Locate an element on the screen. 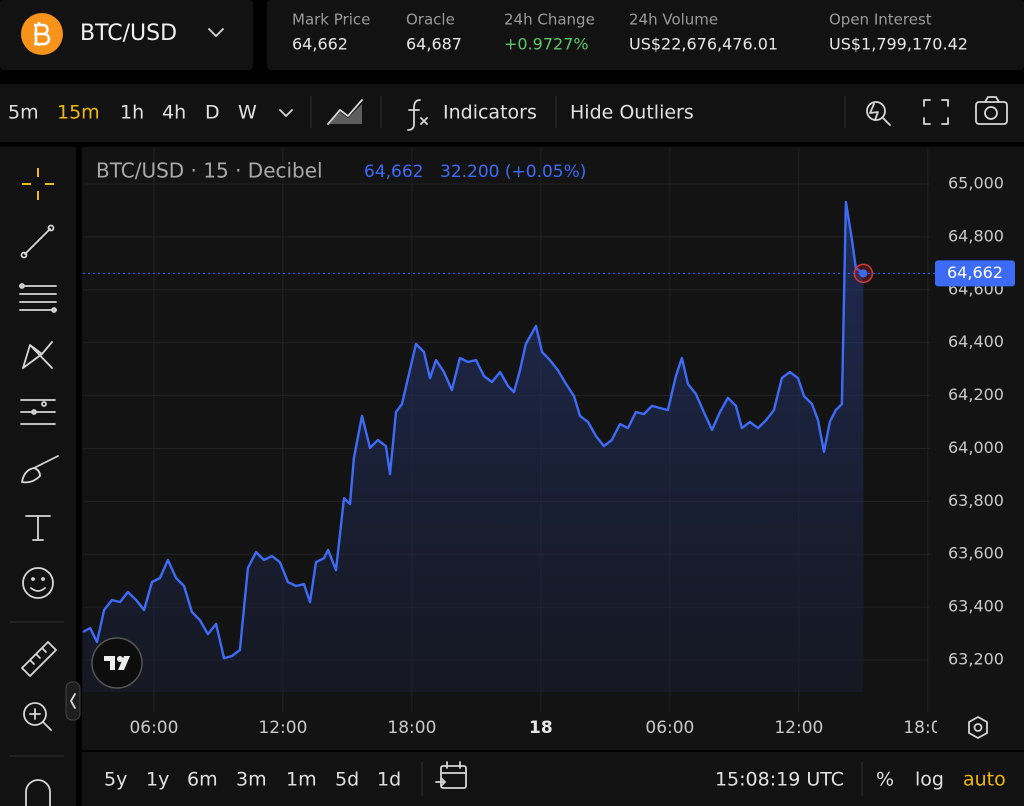 The width and height of the screenshot is (1024, 806). y-tick-label: 63,400 is located at coordinates (976, 606).